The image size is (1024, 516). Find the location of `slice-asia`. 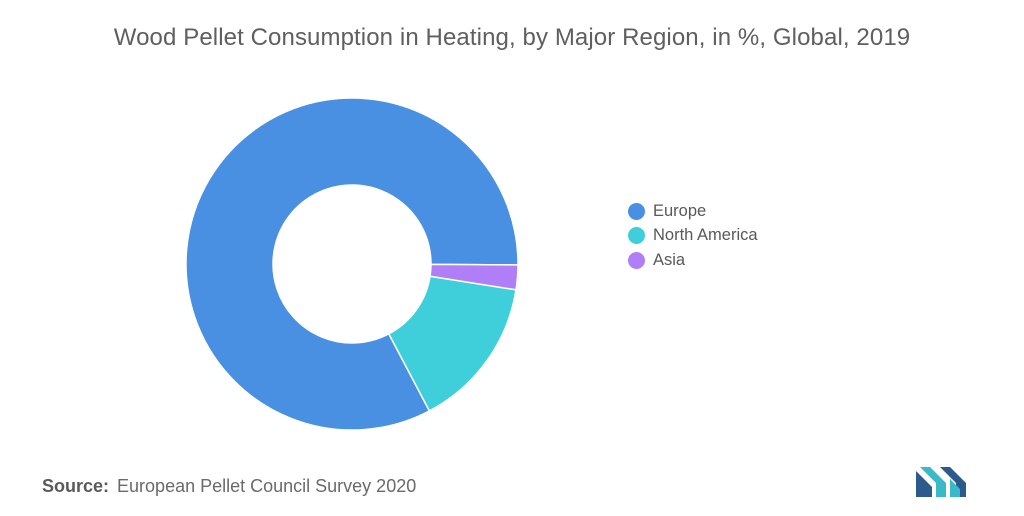

slice-asia is located at coordinates (474, 277).